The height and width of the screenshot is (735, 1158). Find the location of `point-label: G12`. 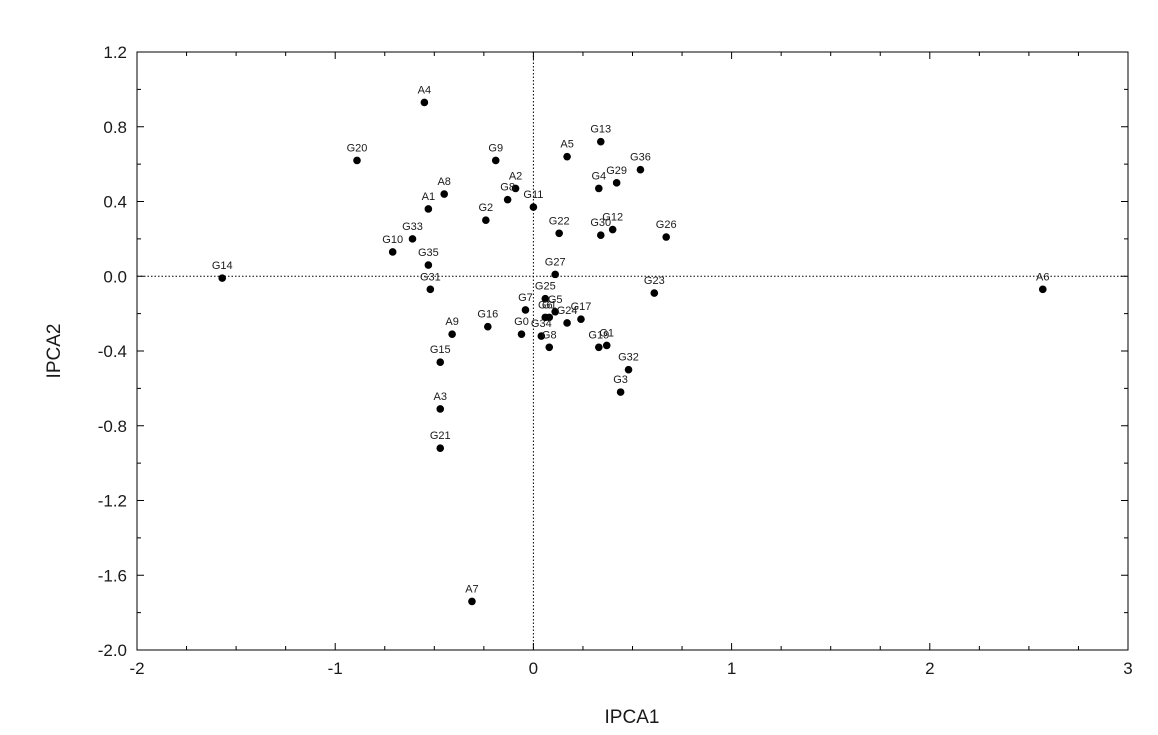

point-label: G12 is located at coordinates (612, 218).